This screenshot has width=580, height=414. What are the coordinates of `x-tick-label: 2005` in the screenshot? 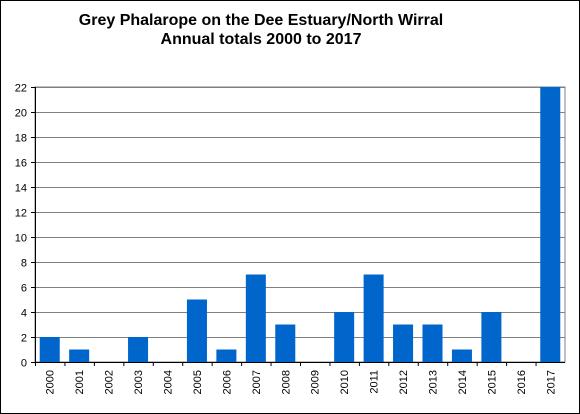 It's located at (198, 382).